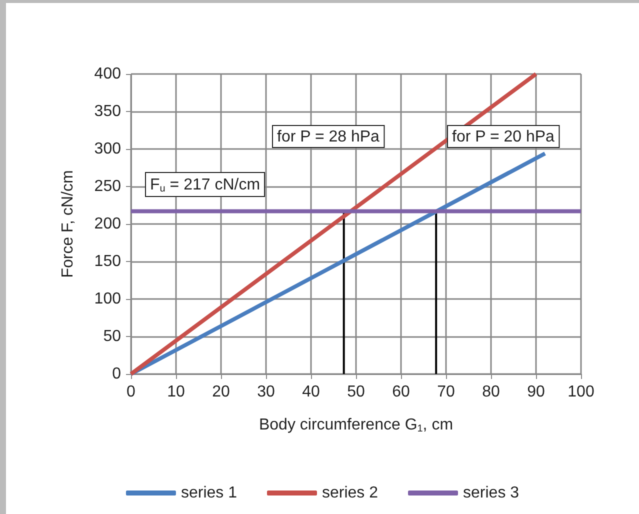 The image size is (639, 514). Describe the element at coordinates (446, 392) in the screenshot. I see `x-tick-label: 70` at that location.